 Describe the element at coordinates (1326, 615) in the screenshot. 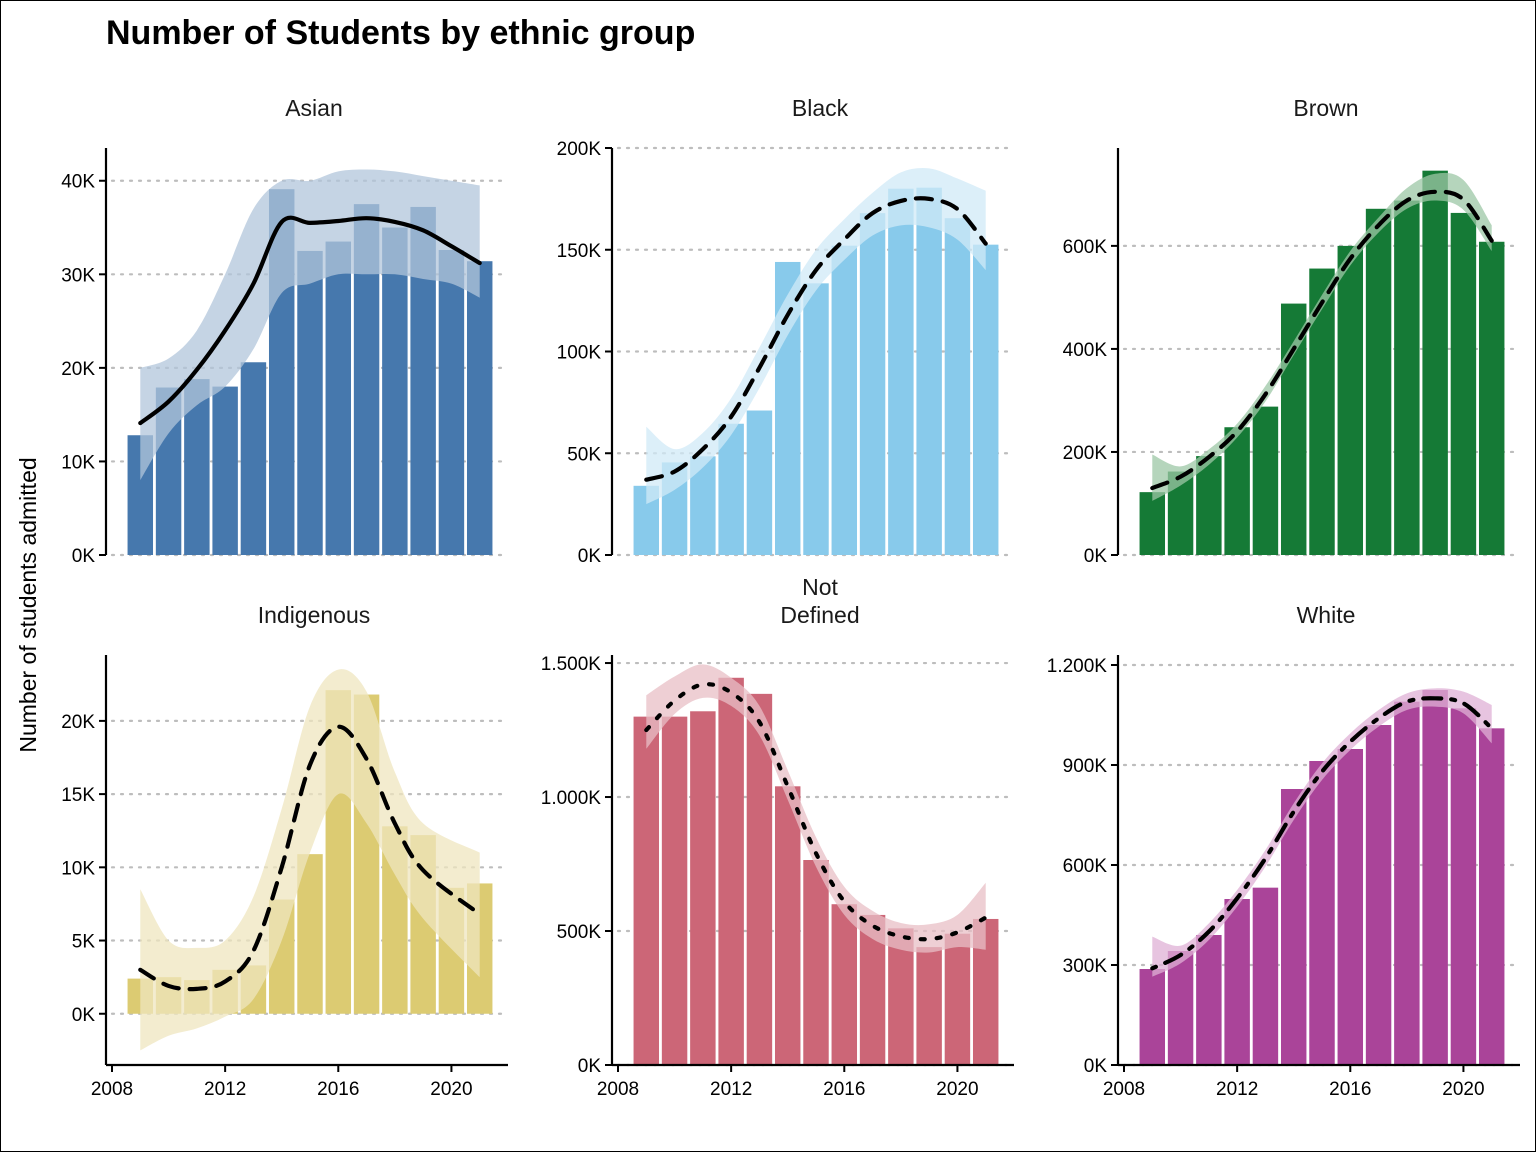

I see `facet-label: White` at that location.